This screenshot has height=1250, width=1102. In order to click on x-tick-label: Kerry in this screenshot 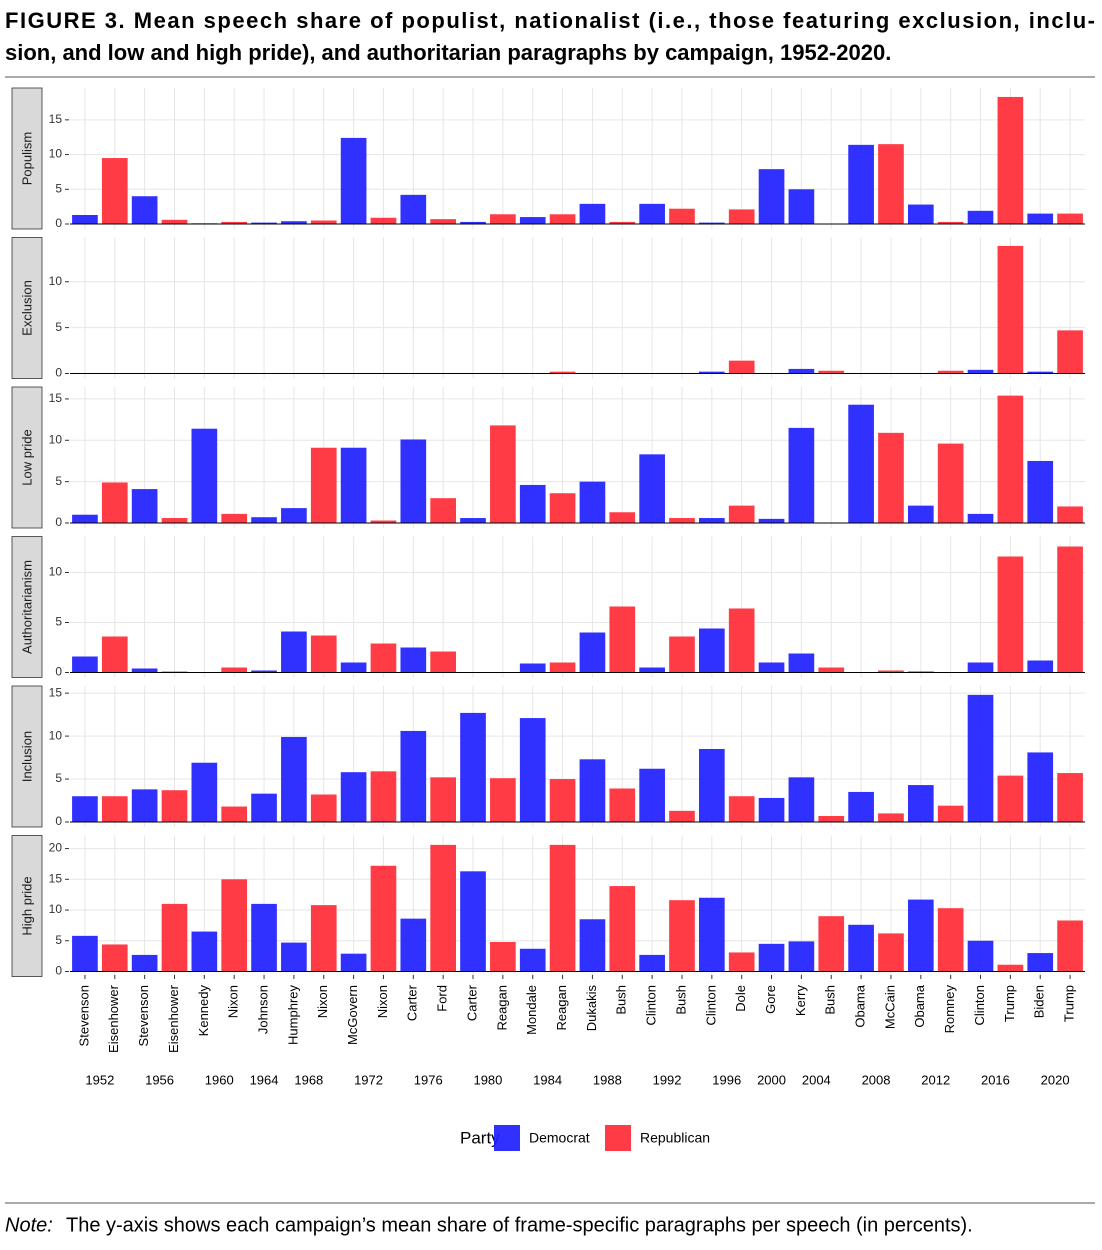, I will do `click(800, 1001)`.